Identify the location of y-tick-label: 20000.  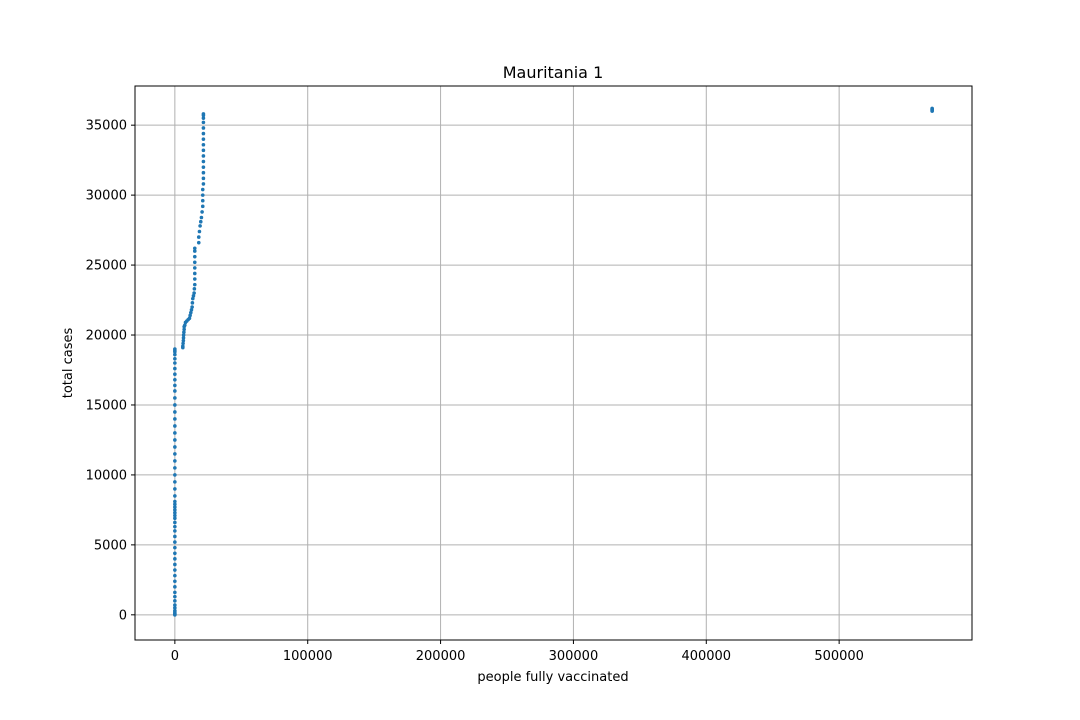
(106, 336).